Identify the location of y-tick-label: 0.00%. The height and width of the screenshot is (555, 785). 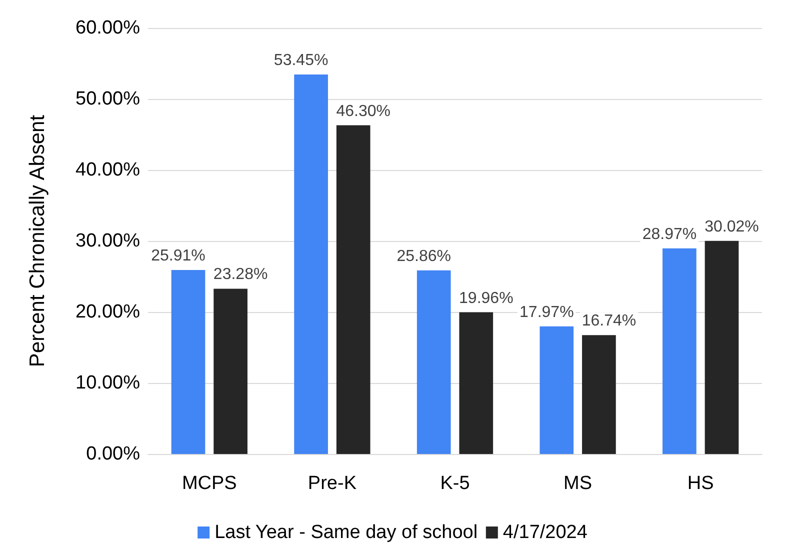
(113, 454).